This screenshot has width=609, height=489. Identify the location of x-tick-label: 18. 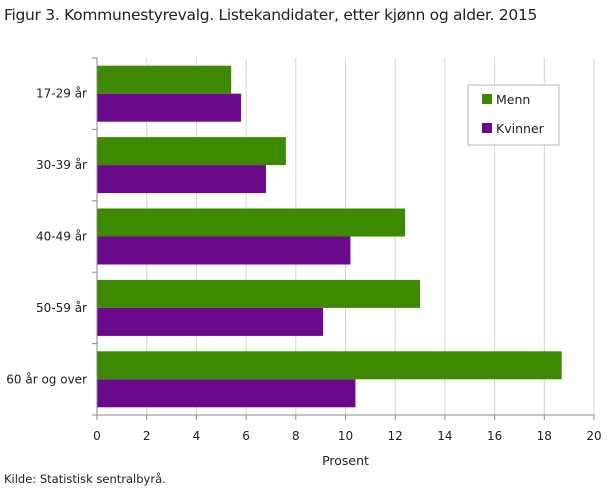
(544, 436).